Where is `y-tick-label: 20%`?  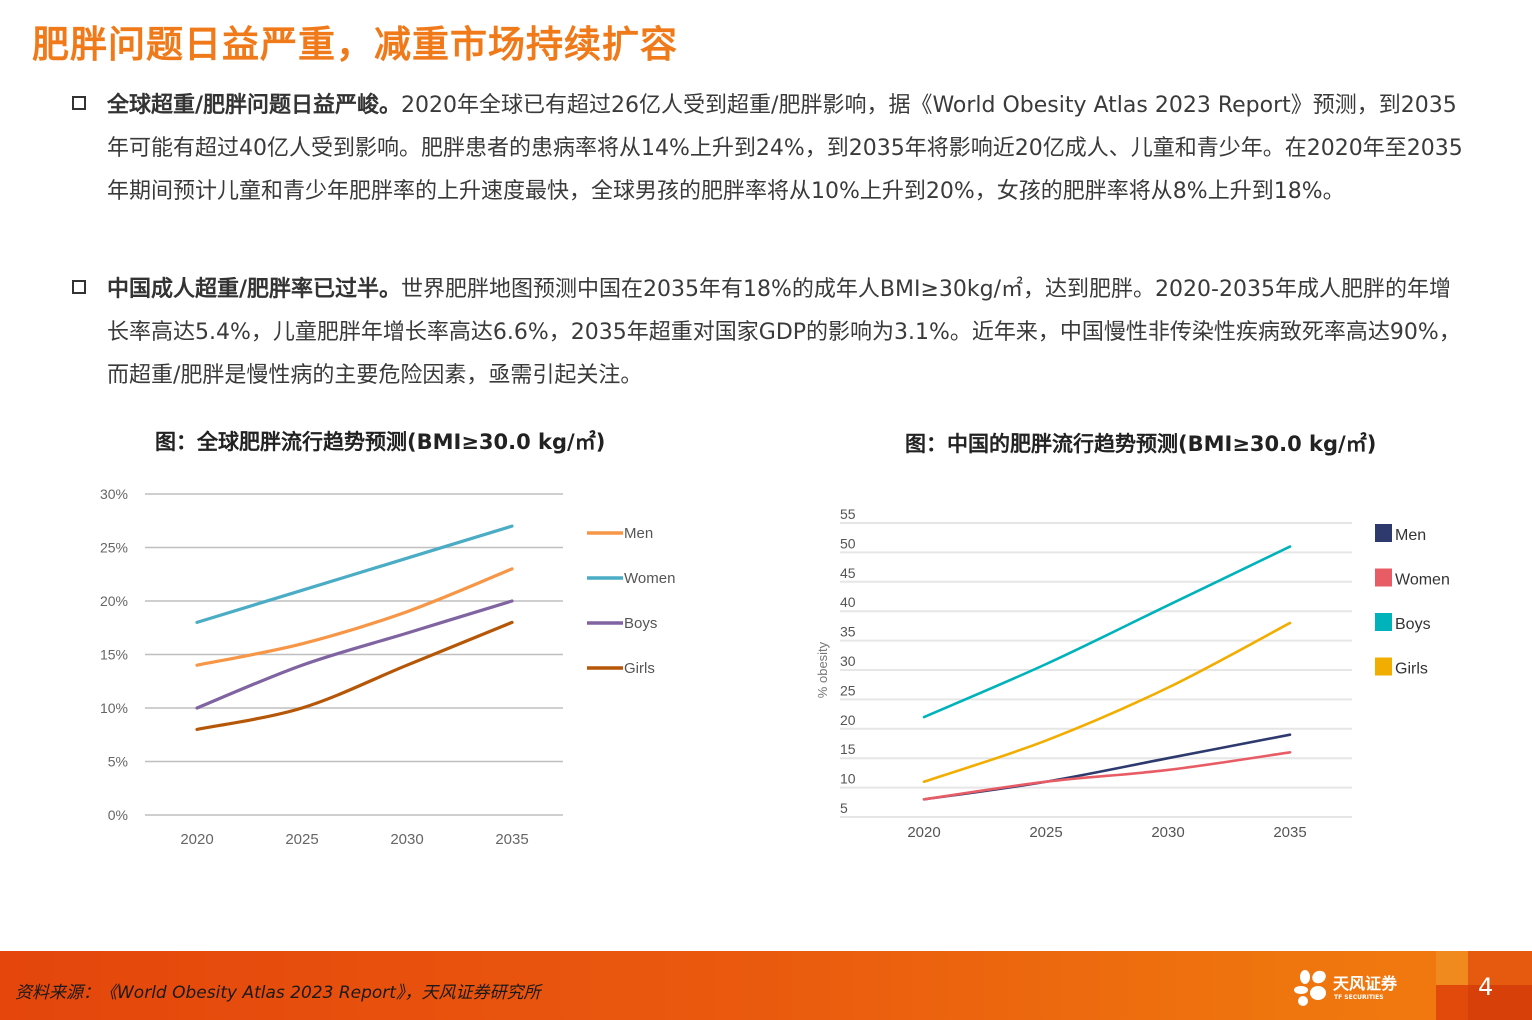
y-tick-label: 20% is located at coordinates (114, 601).